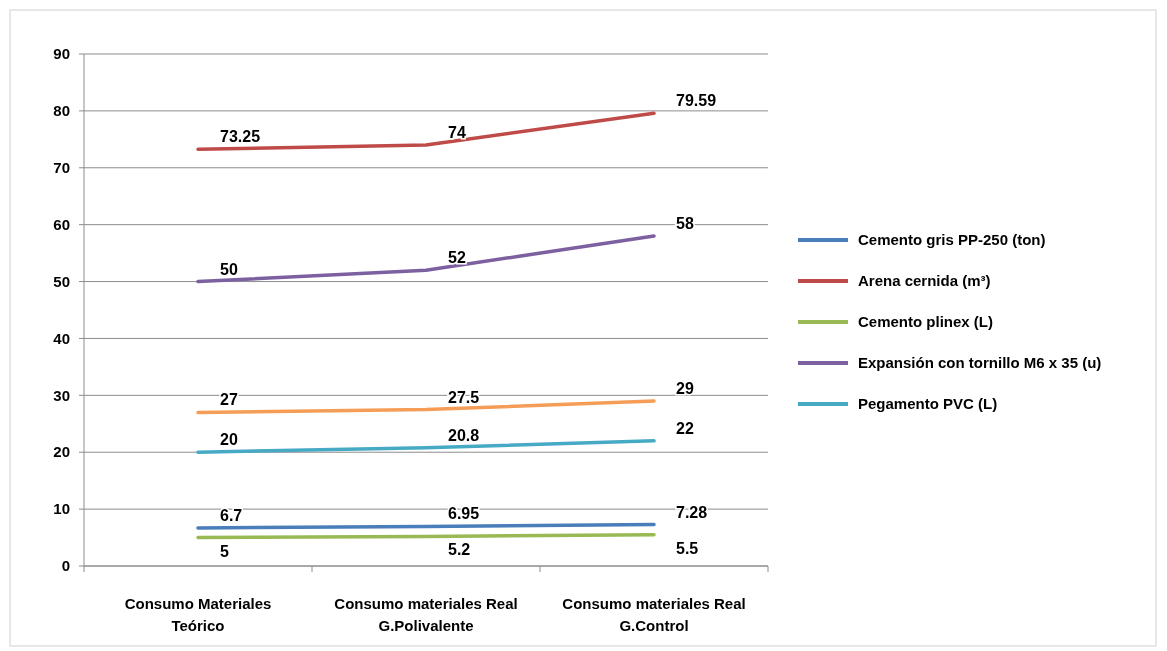 The width and height of the screenshot is (1167, 651). I want to click on data-label: 79.59, so click(696, 101).